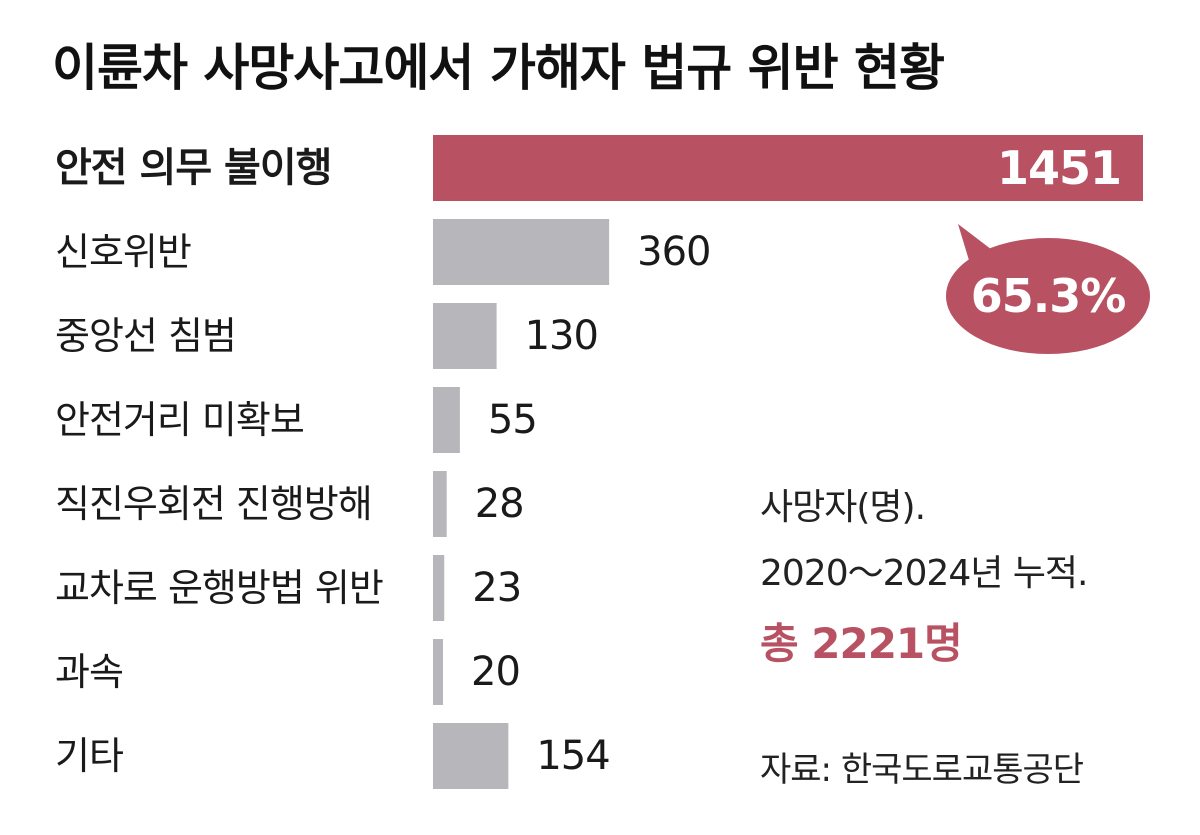  Describe the element at coordinates (89, 672) in the screenshot. I see `category-label-7: 과속` at that location.